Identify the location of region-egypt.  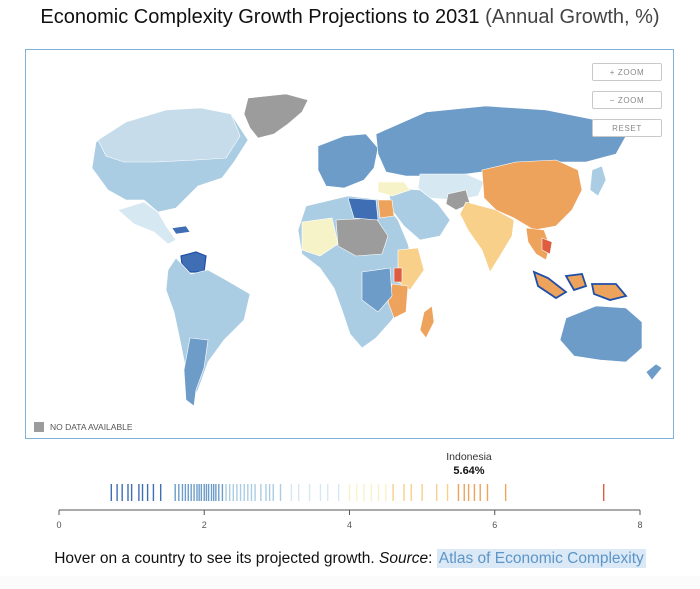
(386, 209).